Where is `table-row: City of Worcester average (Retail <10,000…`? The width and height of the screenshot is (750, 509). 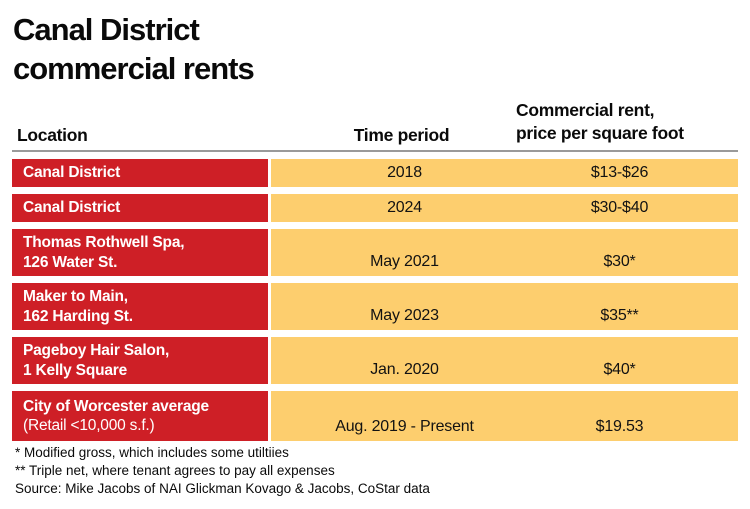
table-row: City of Worcester average (Retail <10,000… is located at coordinates (375, 416).